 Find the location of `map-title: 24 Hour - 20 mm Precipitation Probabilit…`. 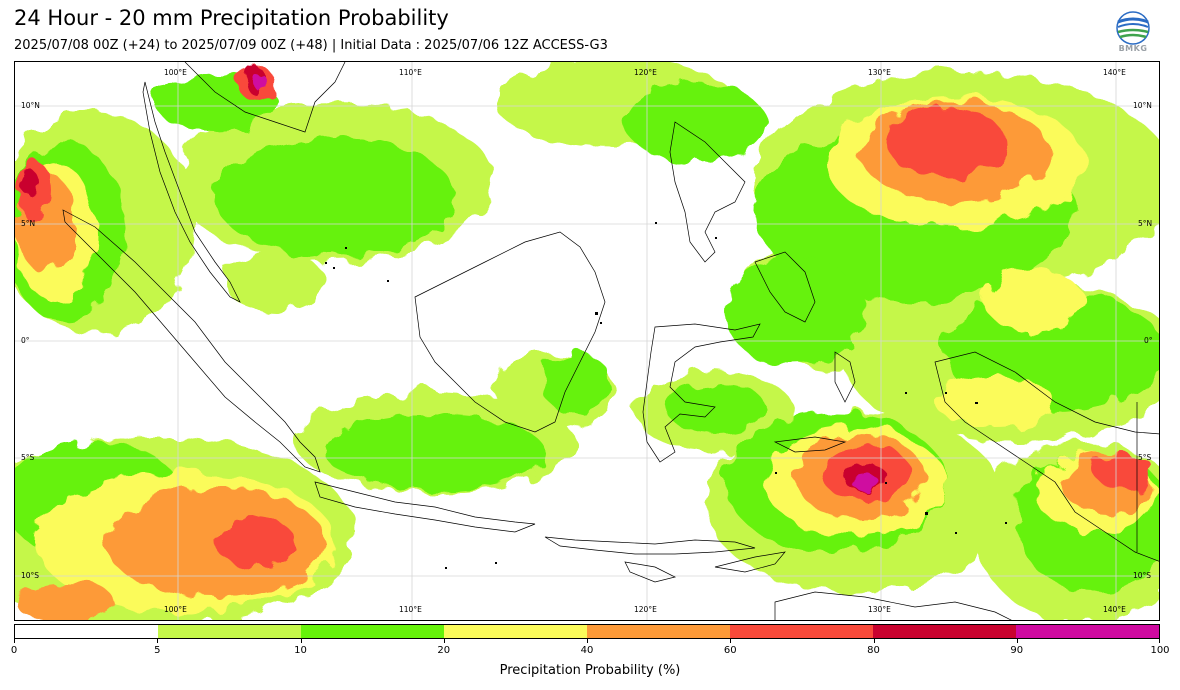

map-title: 24 Hour - 20 mm Precipitation Probabilit… is located at coordinates (231, 18).